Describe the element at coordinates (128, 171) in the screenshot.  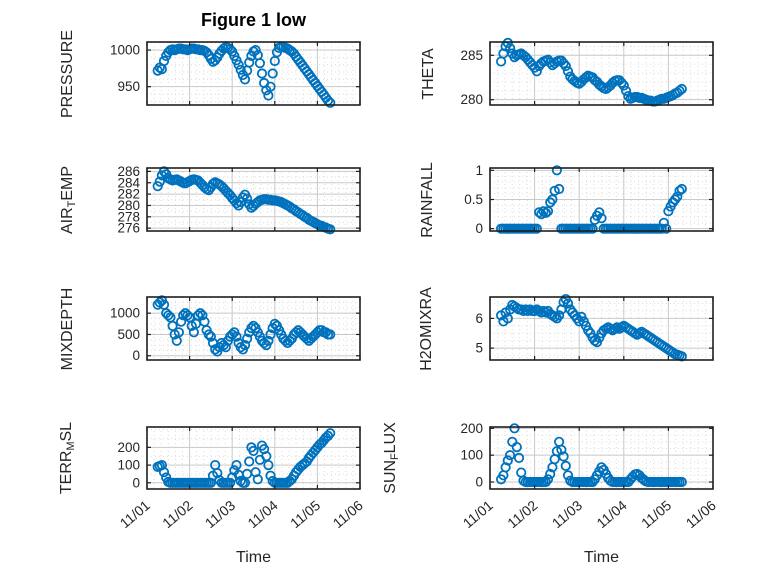
I see `y-tick-label: 286` at that location.